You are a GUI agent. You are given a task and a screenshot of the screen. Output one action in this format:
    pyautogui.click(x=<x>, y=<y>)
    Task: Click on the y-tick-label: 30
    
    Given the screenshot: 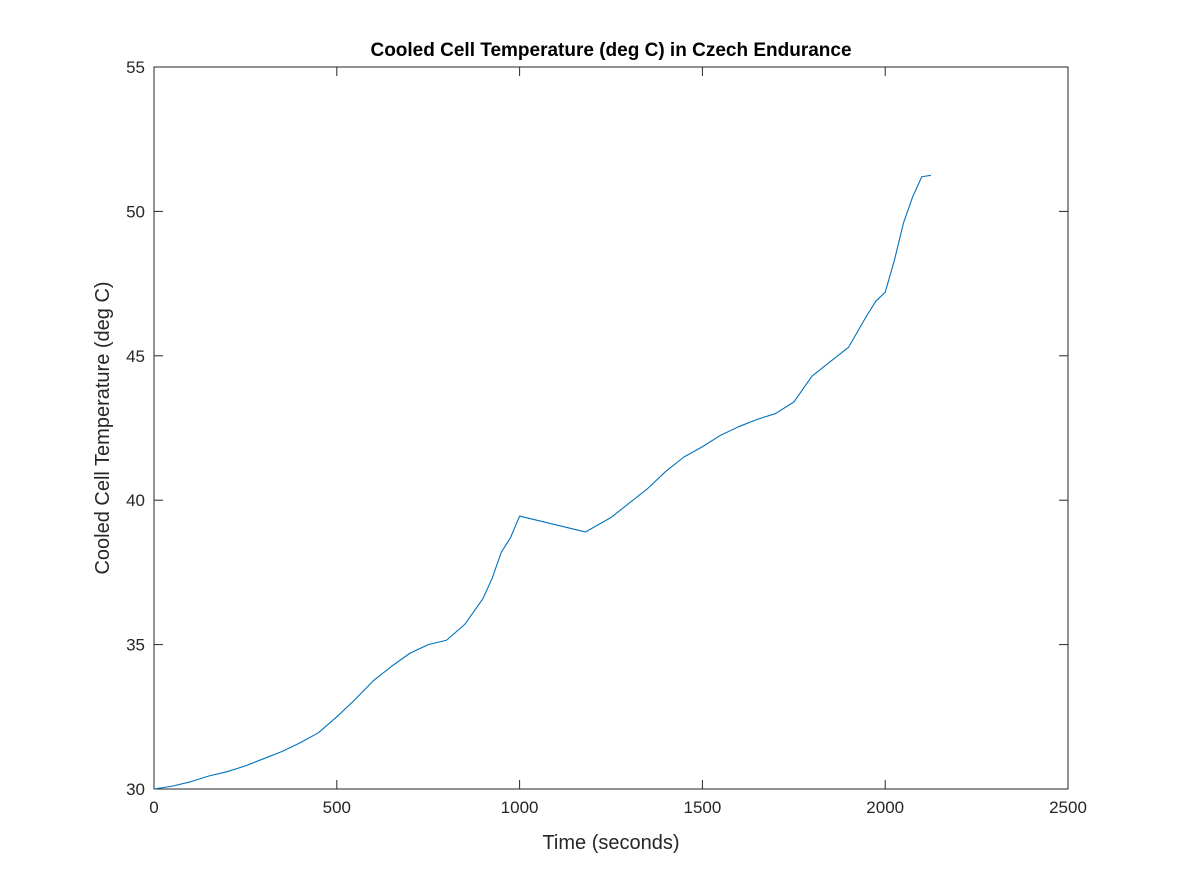 What is the action you would take?
    pyautogui.click(x=135, y=789)
    